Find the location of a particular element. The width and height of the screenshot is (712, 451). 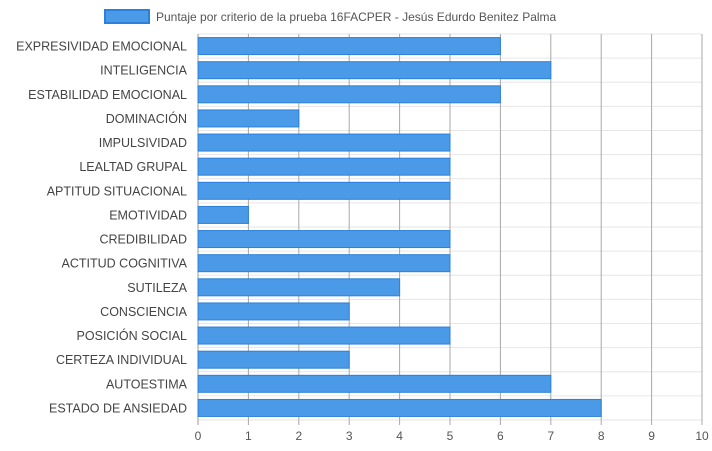

category-label: EXPRESIVIDAD EMOCIONAL is located at coordinates (101, 47).